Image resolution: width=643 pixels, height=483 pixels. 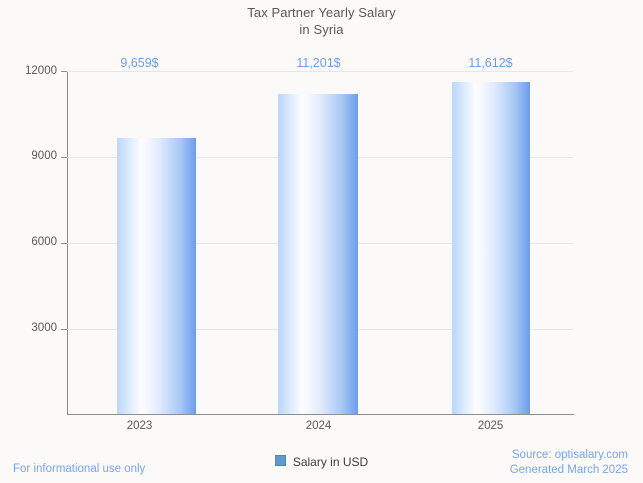 I want to click on y-axis-label-6000: 6000, so click(x=44, y=242).